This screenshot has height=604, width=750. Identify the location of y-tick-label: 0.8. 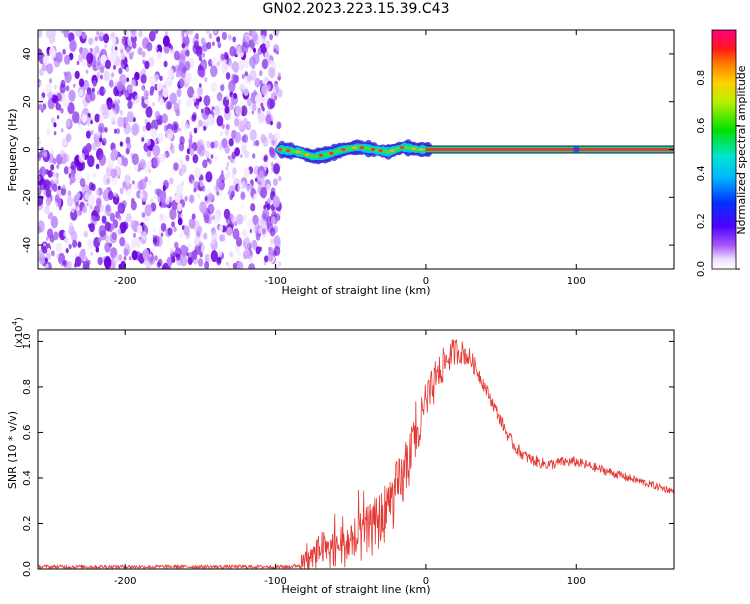
(27, 387).